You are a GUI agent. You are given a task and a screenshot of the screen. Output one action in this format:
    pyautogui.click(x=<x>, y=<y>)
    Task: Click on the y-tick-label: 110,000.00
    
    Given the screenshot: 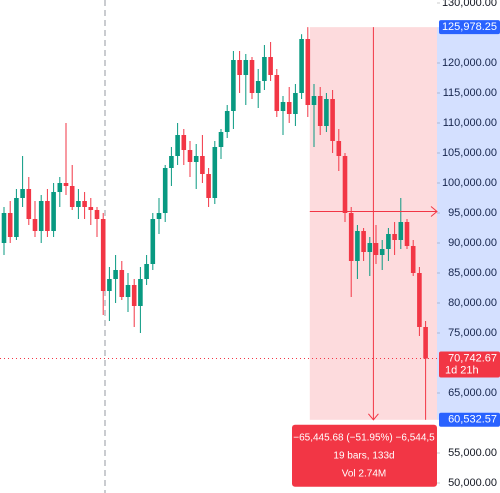 What is the action you would take?
    pyautogui.click(x=470, y=123)
    